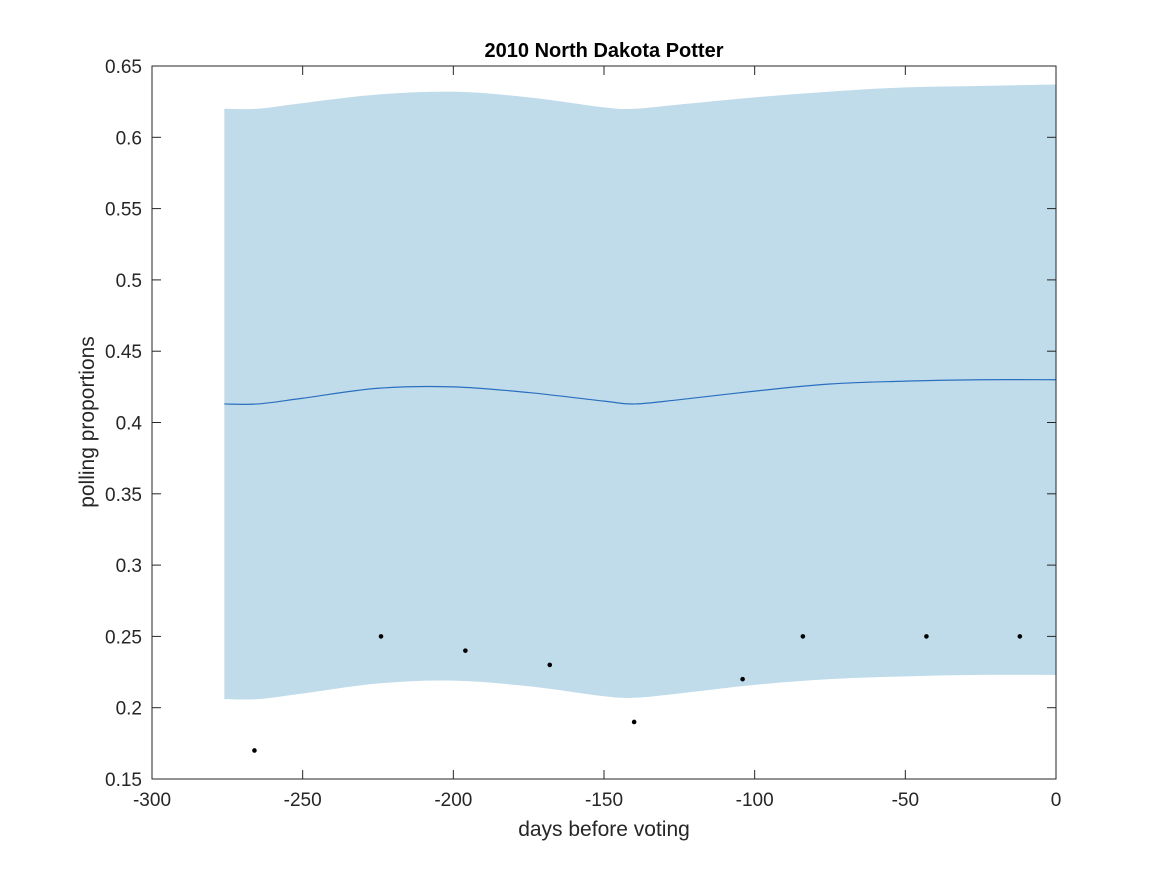 The width and height of the screenshot is (1167, 875). I want to click on y-tick-label: 0.4, so click(129, 424).